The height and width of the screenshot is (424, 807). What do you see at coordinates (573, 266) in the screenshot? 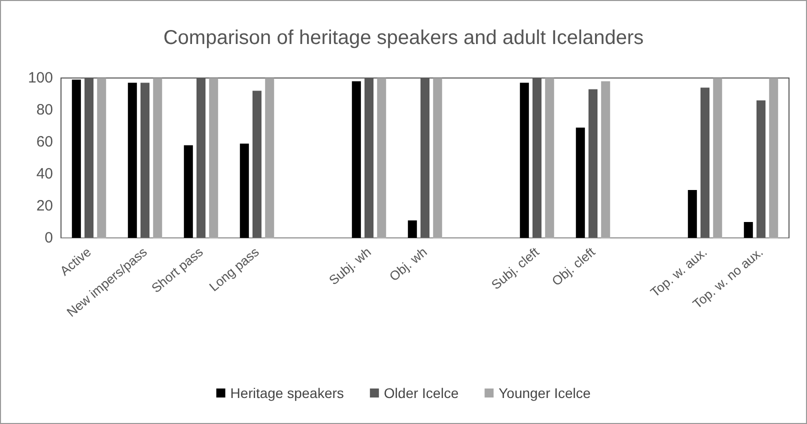
I see `x-tick-label: Obj. cleft` at bounding box center [573, 266].